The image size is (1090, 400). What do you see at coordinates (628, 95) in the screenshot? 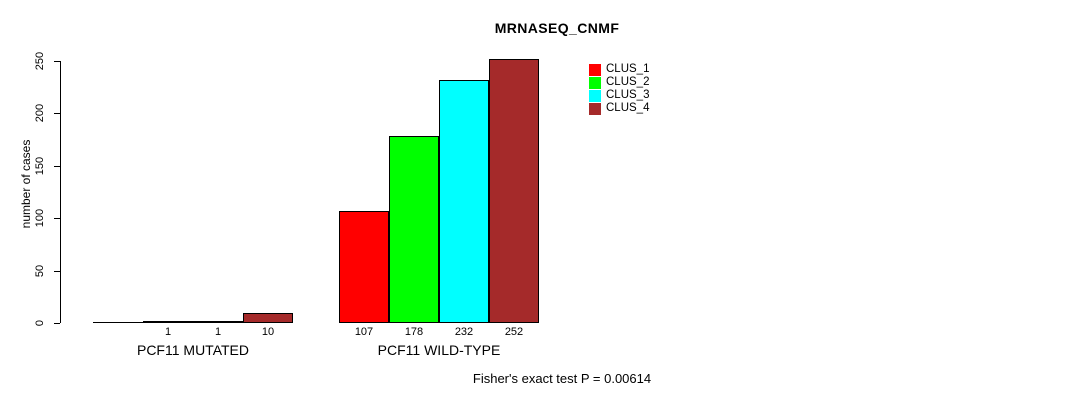
I see `legend-label: CLUS_3` at bounding box center [628, 95].